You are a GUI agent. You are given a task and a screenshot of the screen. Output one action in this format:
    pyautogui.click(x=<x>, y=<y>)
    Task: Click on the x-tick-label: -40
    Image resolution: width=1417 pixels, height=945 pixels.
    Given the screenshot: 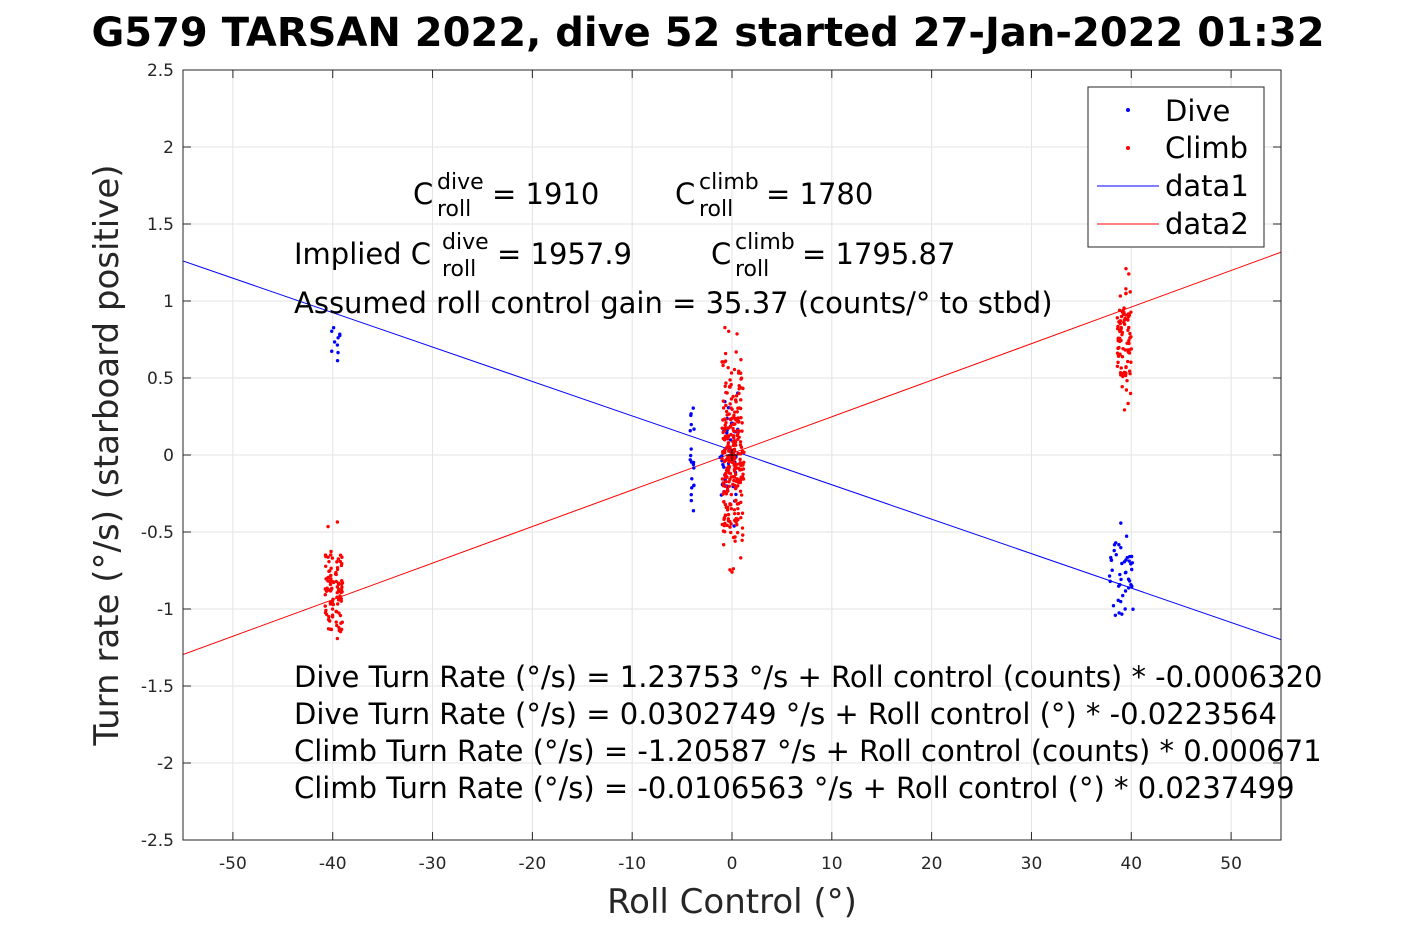 What is the action you would take?
    pyautogui.click(x=333, y=864)
    